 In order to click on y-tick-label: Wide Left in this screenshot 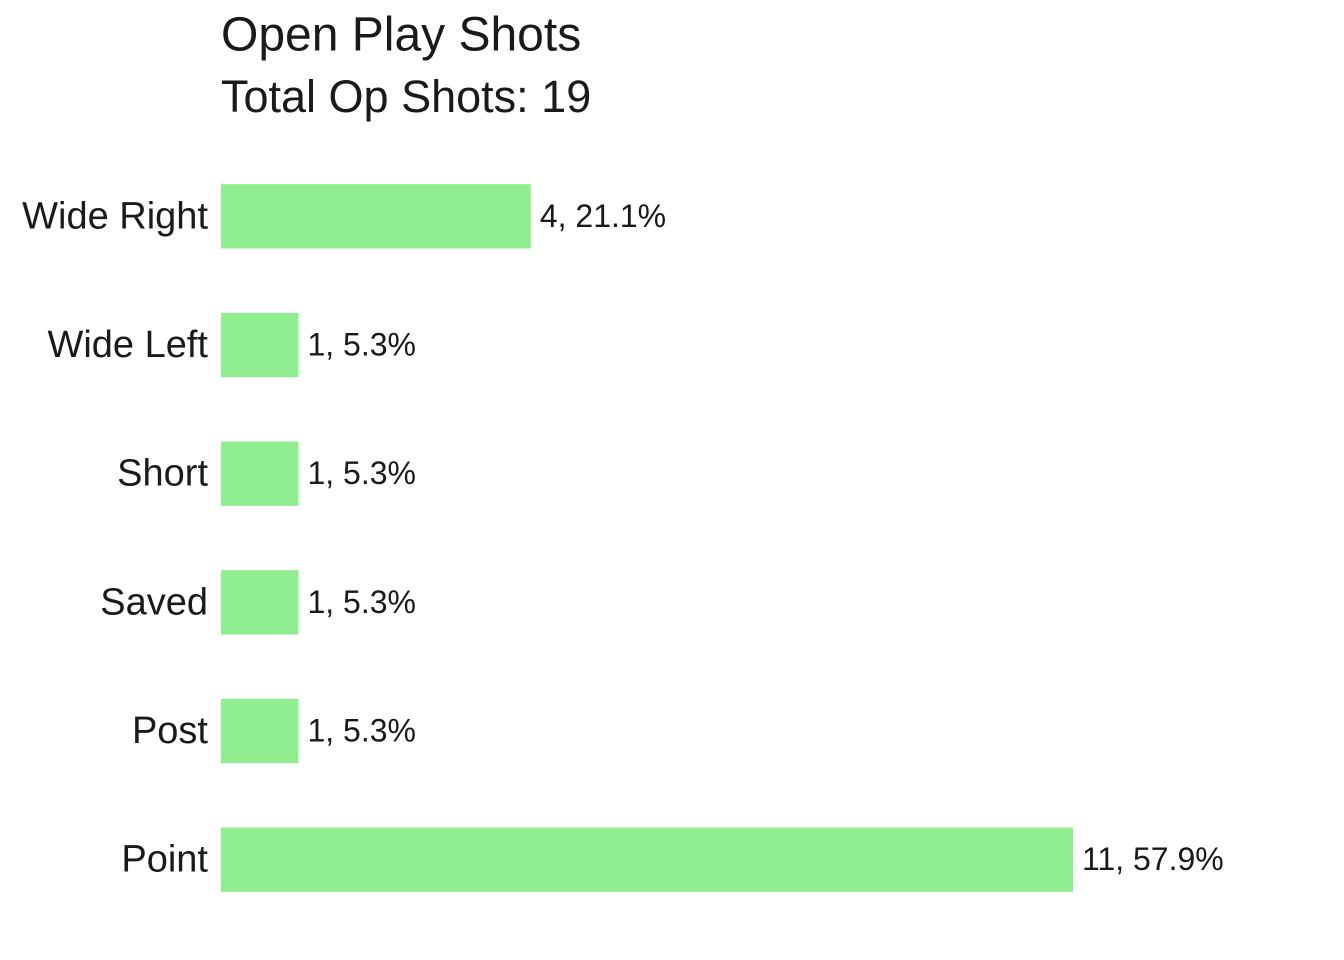, I will do `click(127, 345)`.